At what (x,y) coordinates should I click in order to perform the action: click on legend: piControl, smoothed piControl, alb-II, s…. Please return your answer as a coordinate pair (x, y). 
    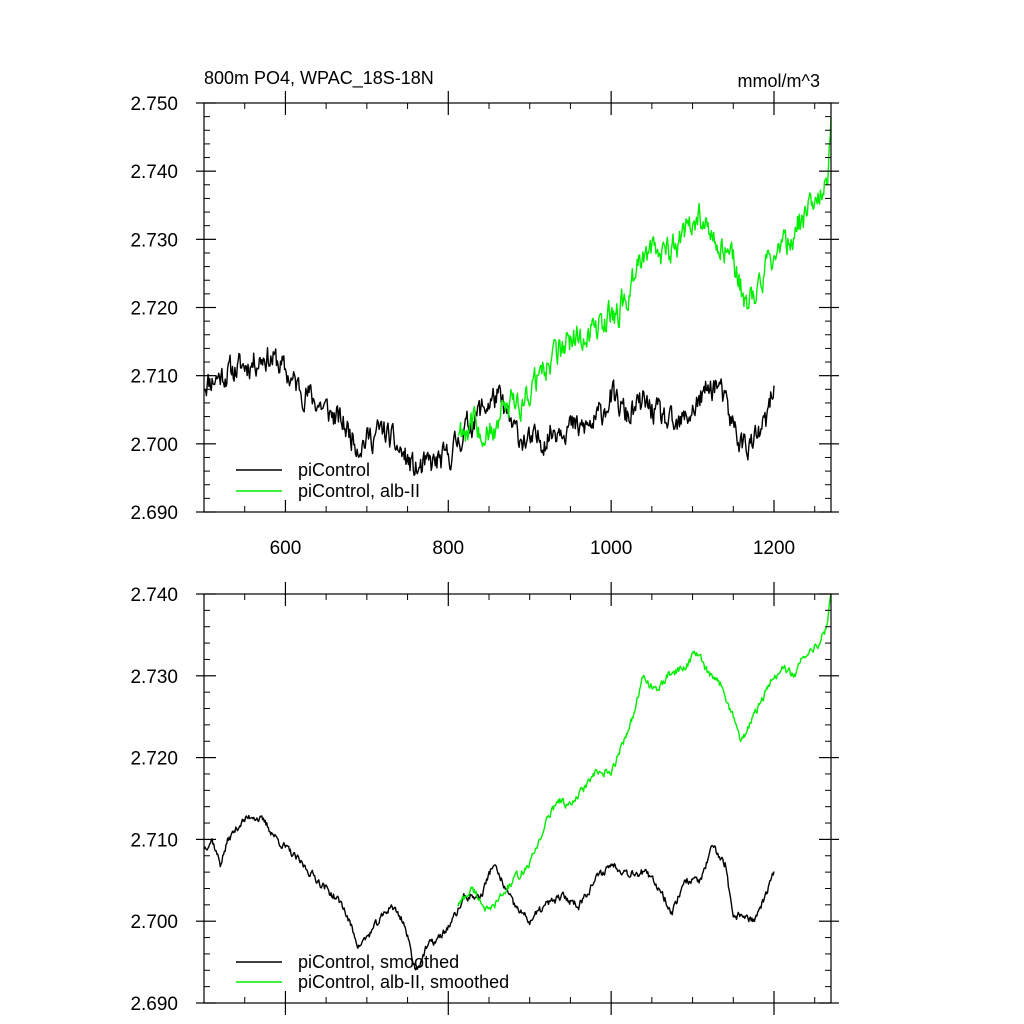
    Looking at the image, I should click on (372, 972).